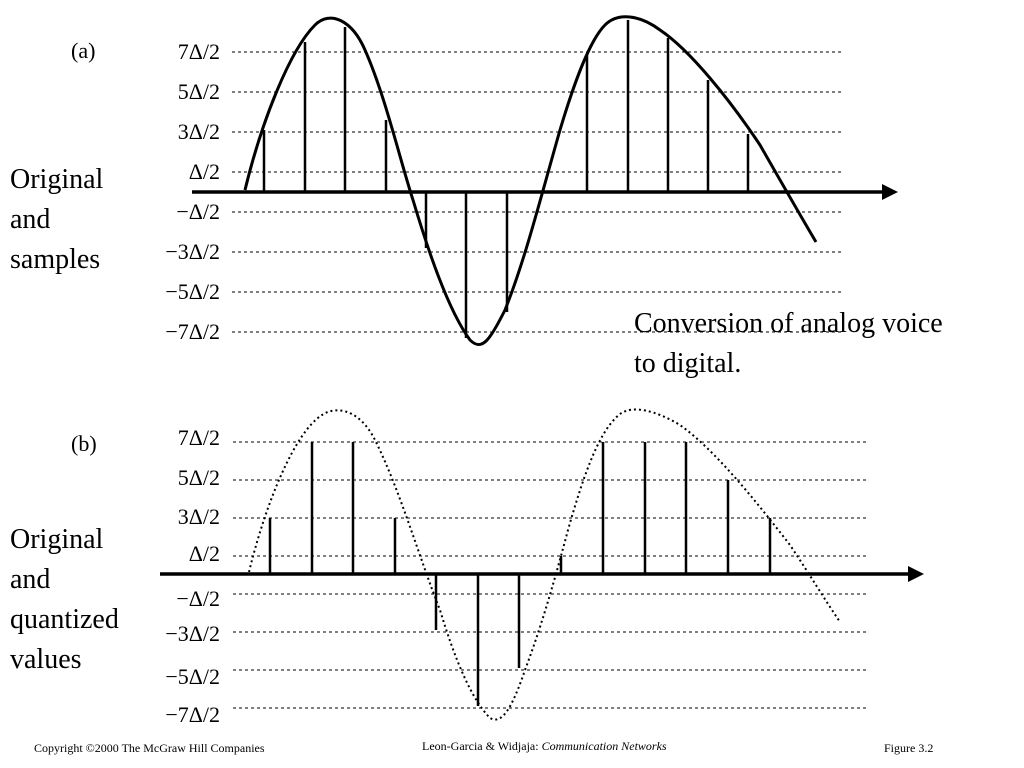  Describe the element at coordinates (46, 659) in the screenshot. I see `panel-b-description-line: values` at that location.